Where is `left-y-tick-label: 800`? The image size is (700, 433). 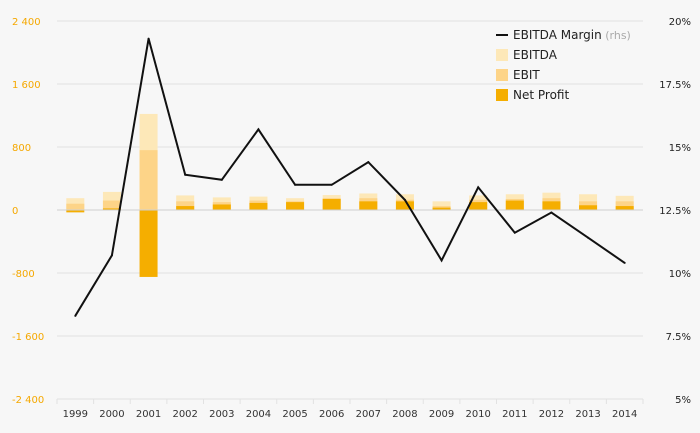
left-y-tick-label: 800 is located at coordinates (21, 148).